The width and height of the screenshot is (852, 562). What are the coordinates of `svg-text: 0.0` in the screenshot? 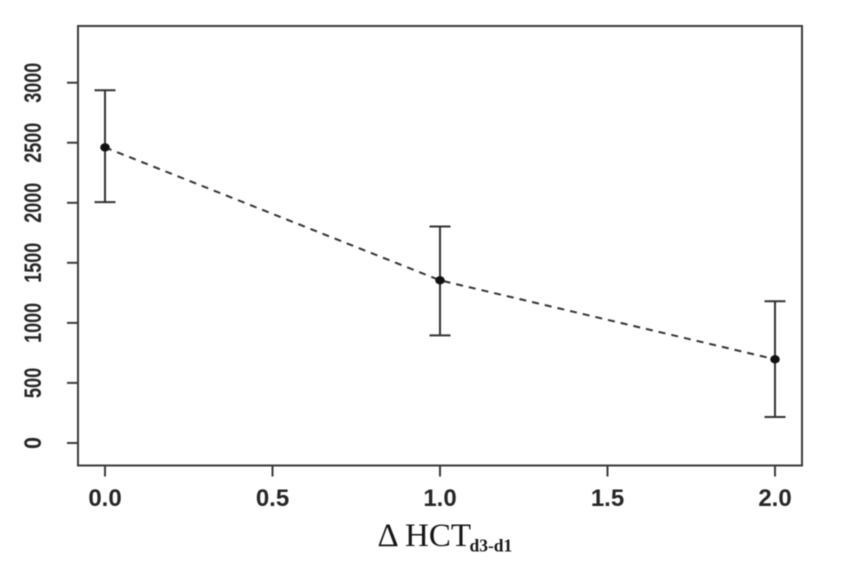 It's located at (104, 498).